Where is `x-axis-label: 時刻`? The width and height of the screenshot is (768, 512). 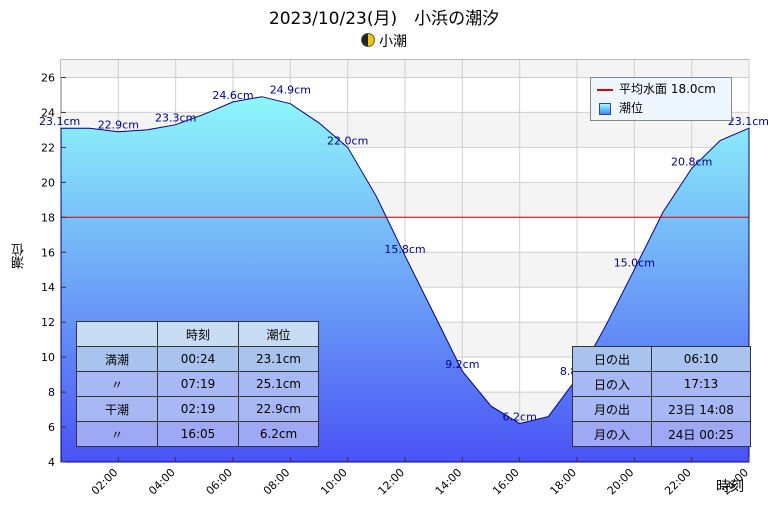
x-axis-label: 時刻 is located at coordinates (730, 487).